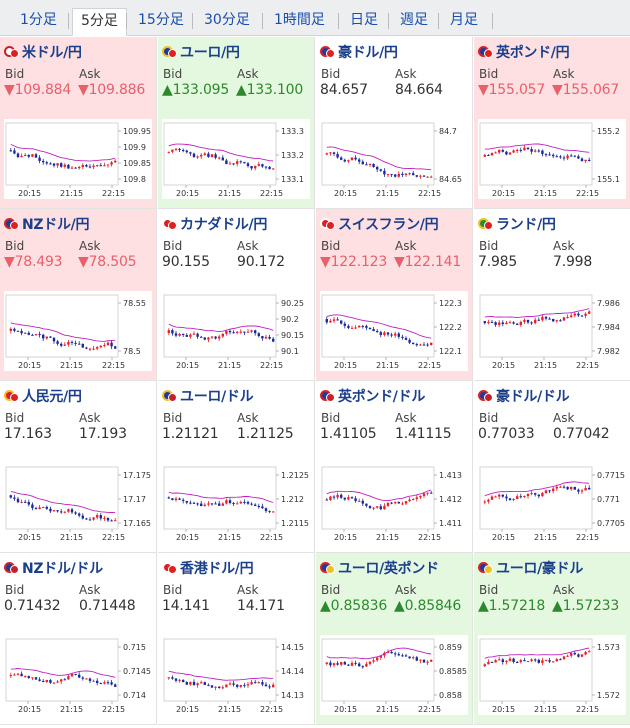 The height and width of the screenshot is (728, 630). What do you see at coordinates (217, 397) in the screenshot?
I see `pair-name: ユーロ/ドル` at bounding box center [217, 397].